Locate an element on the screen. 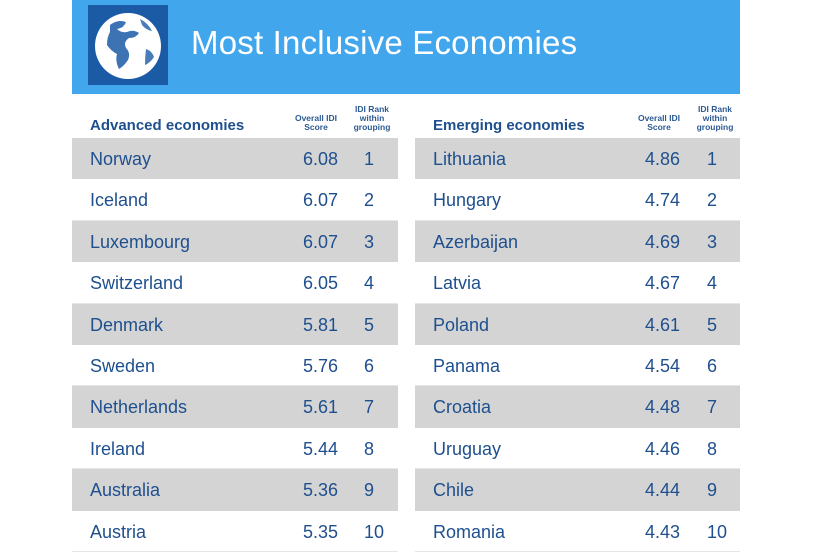 This screenshot has height=552, width=824. country-score: 5.35 is located at coordinates (320, 531).